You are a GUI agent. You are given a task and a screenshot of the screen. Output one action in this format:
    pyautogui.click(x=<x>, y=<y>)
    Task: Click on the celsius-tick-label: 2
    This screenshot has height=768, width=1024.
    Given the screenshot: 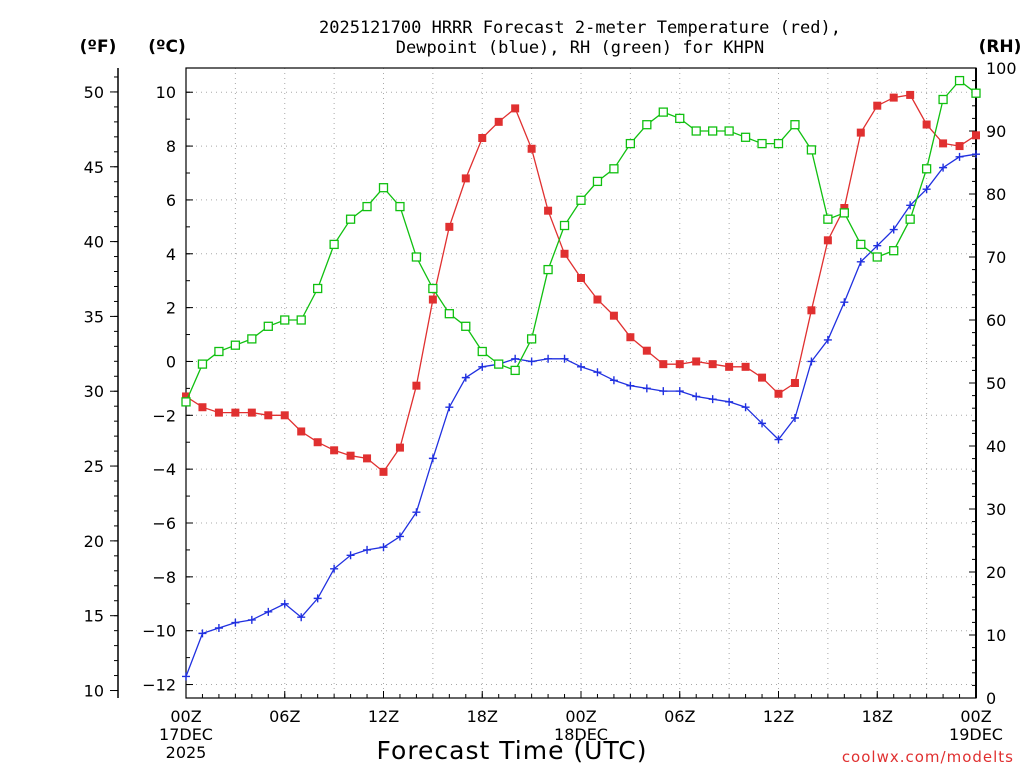 What is the action you would take?
    pyautogui.click(x=171, y=308)
    